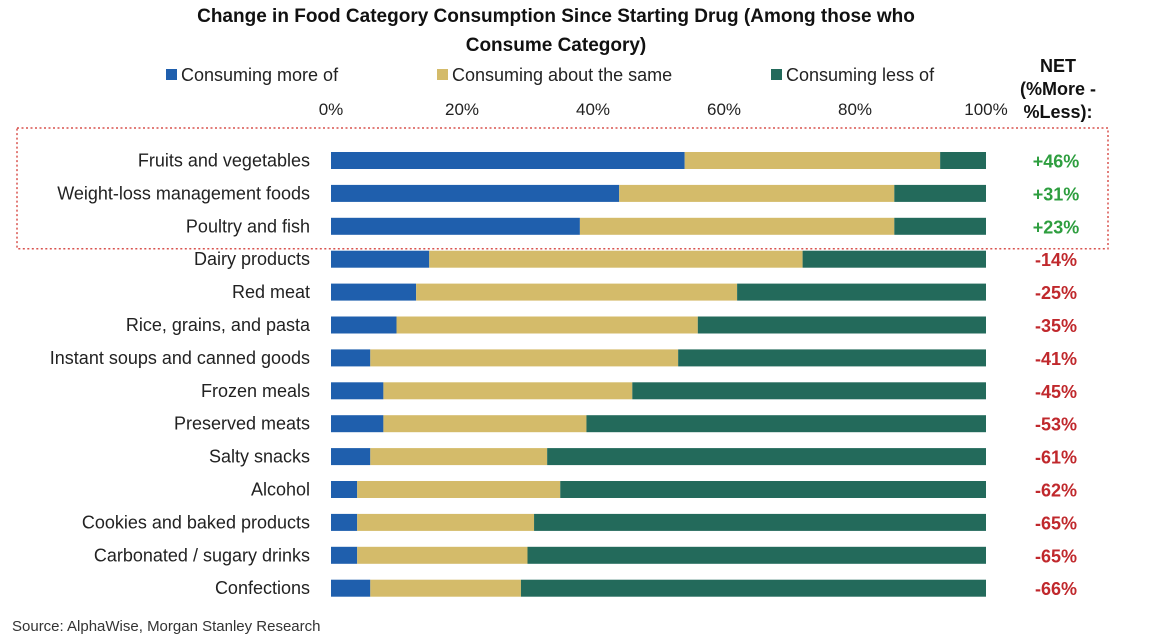 The height and width of the screenshot is (643, 1161). What do you see at coordinates (593, 109) in the screenshot?
I see `x-tick-label: 40%` at bounding box center [593, 109].